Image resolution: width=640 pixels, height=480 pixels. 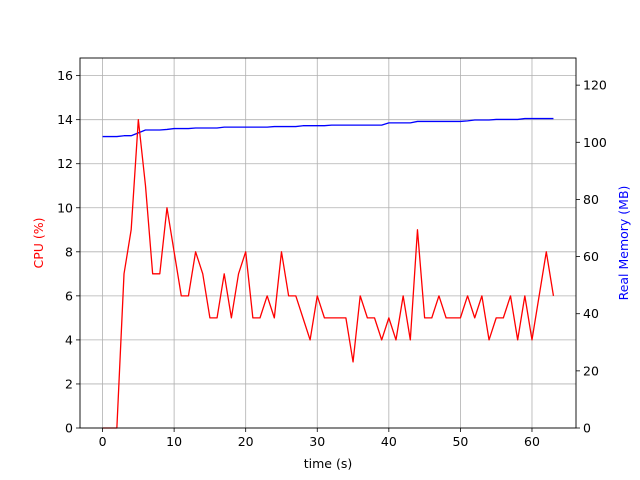 I want to click on x-tick-label: 30, so click(x=317, y=441).